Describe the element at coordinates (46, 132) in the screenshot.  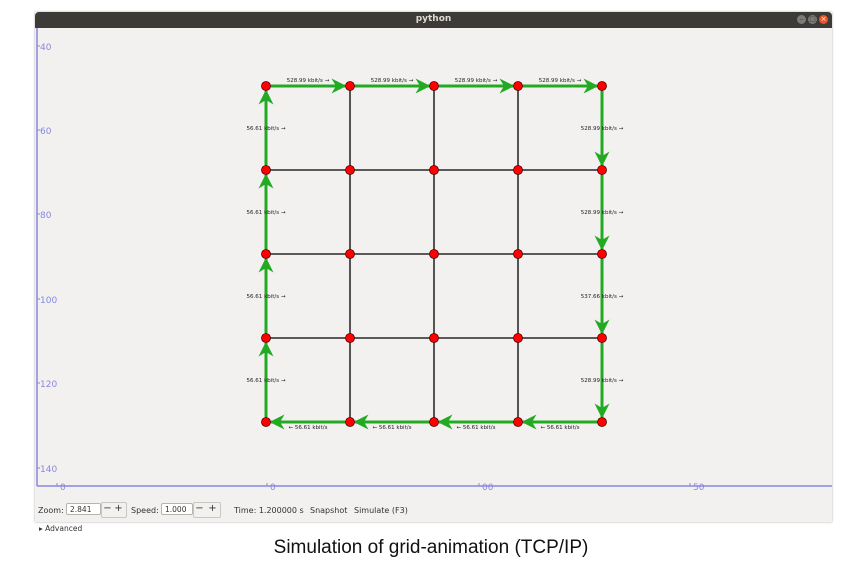
I see `y-tick-label: 60` at that location.